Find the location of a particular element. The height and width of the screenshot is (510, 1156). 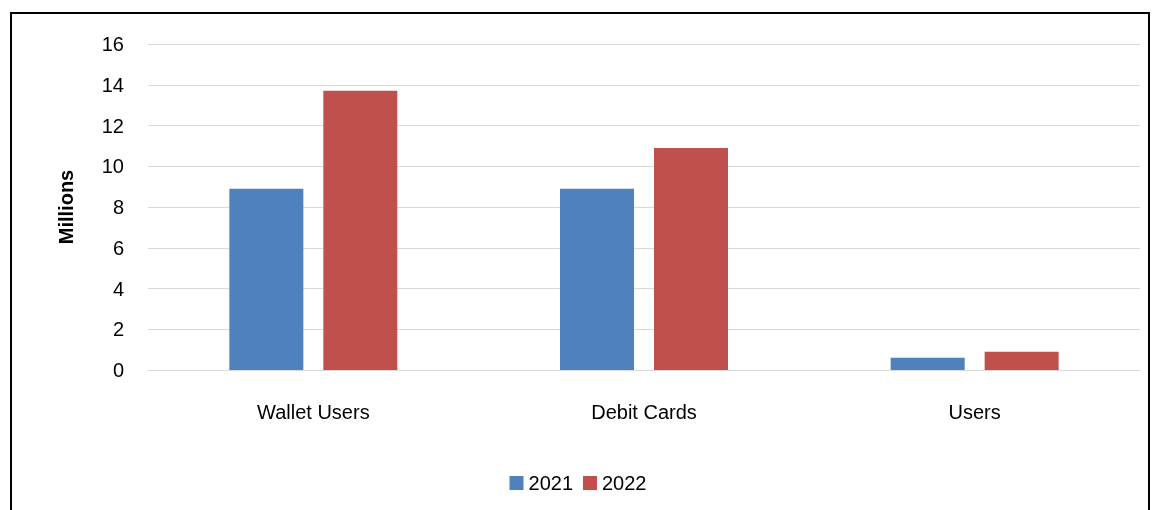

x-tick-label: Wallet Users is located at coordinates (313, 412).